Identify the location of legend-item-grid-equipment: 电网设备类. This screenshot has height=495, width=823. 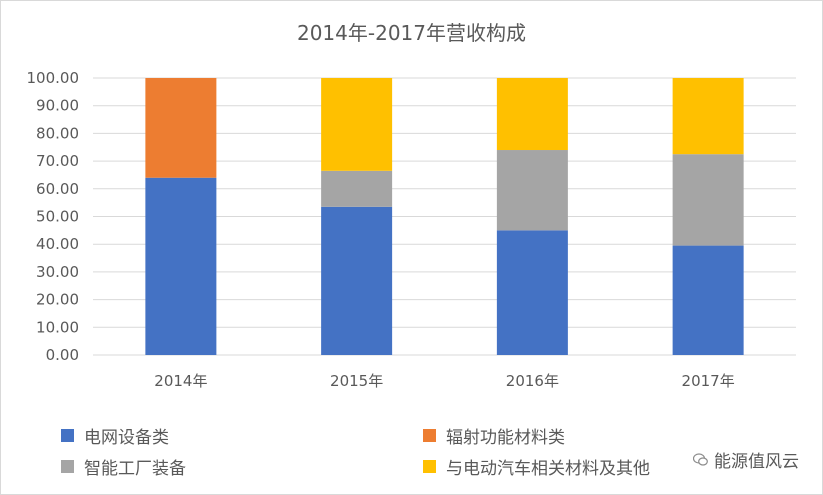
(115, 435).